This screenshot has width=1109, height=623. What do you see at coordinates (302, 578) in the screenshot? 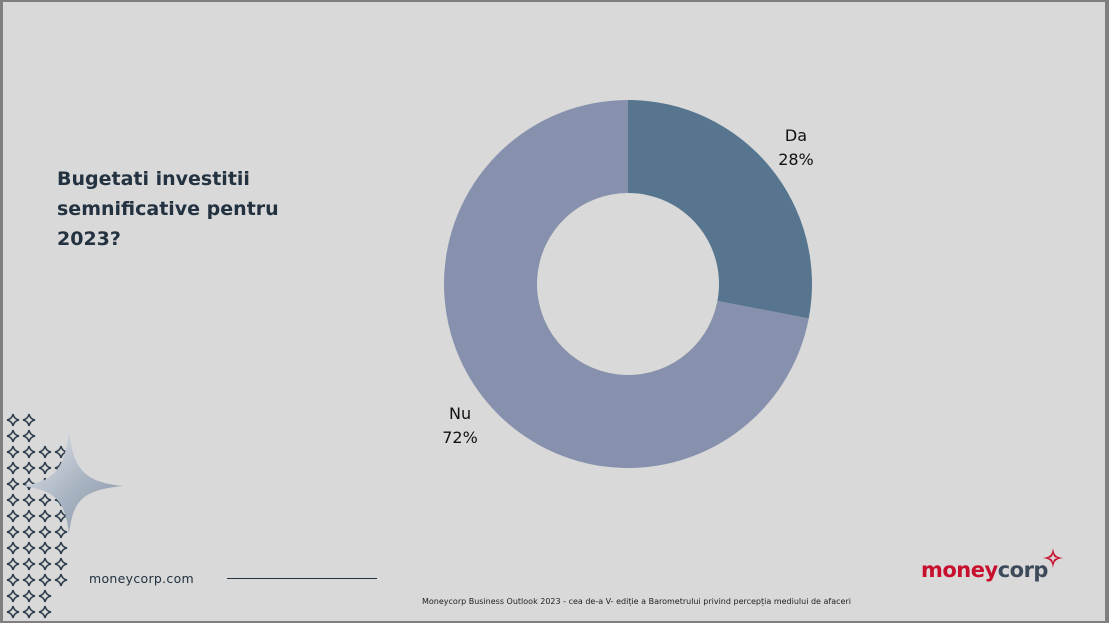
I see `footer-divider` at bounding box center [302, 578].